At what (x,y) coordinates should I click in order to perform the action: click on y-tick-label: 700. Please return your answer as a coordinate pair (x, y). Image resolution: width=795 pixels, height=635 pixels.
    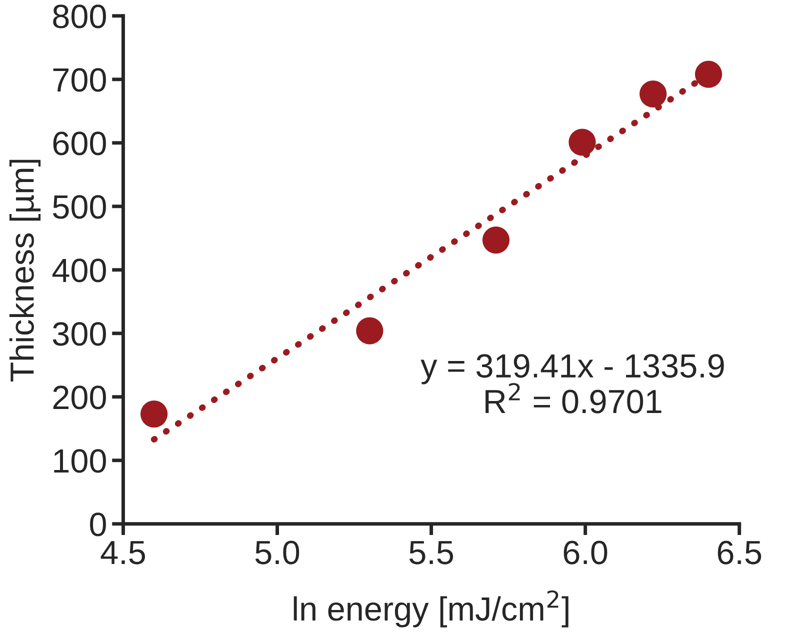
    Looking at the image, I should click on (79, 80).